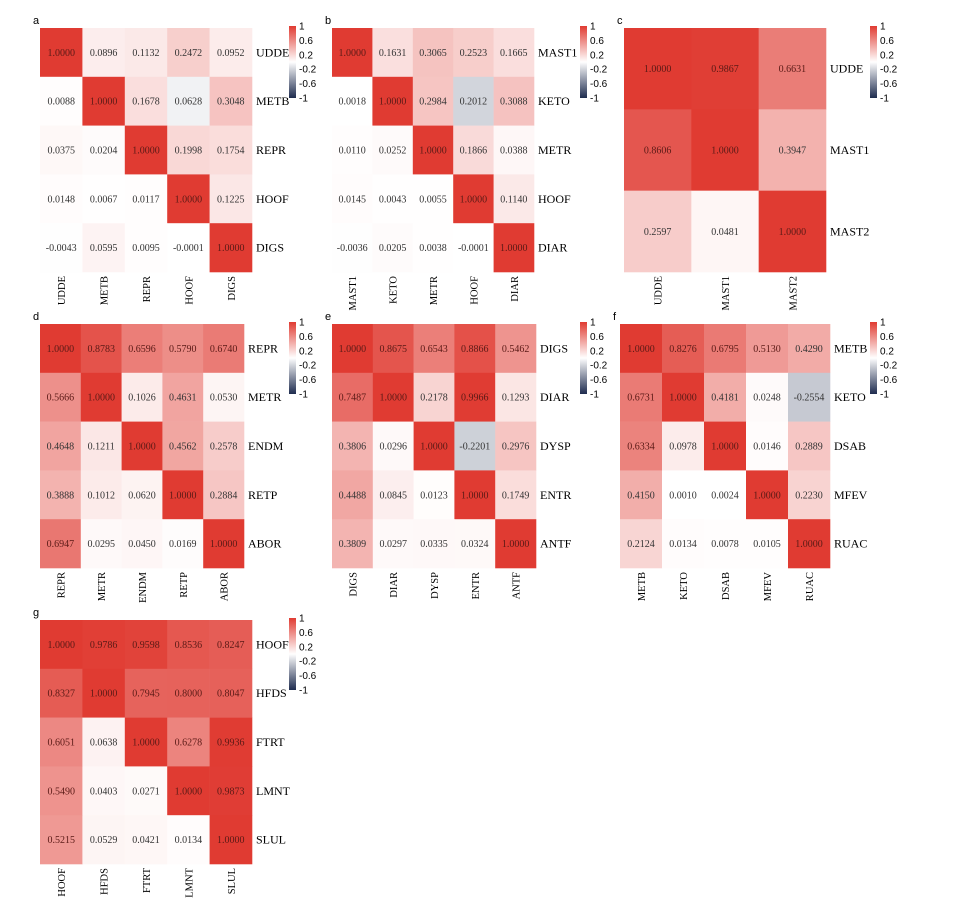  What do you see at coordinates (102, 586) in the screenshot?
I see `column-label: METR` at bounding box center [102, 586].